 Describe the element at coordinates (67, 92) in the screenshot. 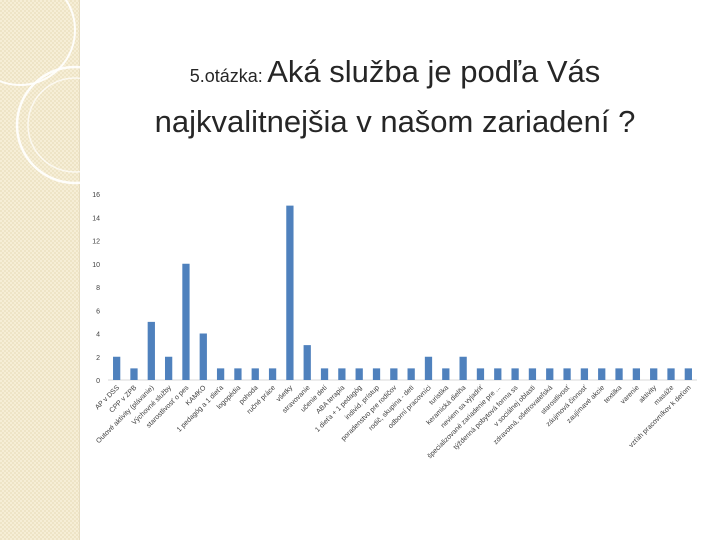

I see `decorative-circles` at that location.